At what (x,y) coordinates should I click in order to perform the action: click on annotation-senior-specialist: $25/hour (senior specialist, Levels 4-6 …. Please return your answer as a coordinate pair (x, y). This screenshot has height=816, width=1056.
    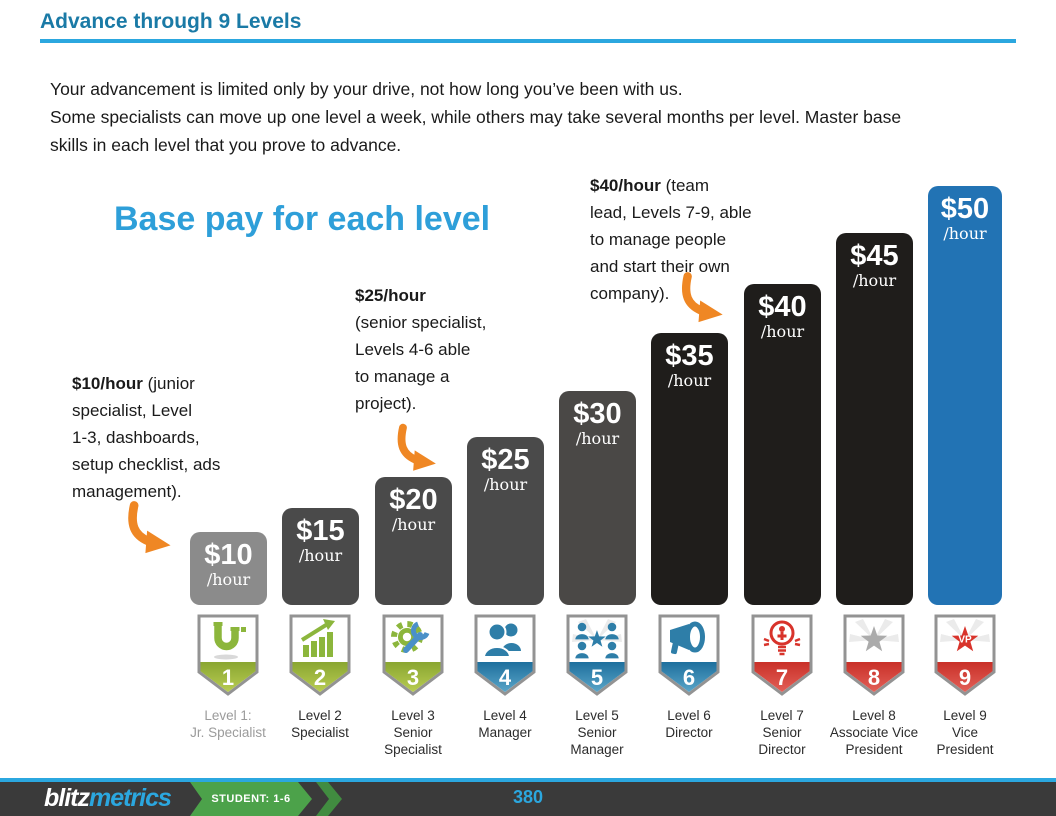
    Looking at the image, I should click on (452, 349).